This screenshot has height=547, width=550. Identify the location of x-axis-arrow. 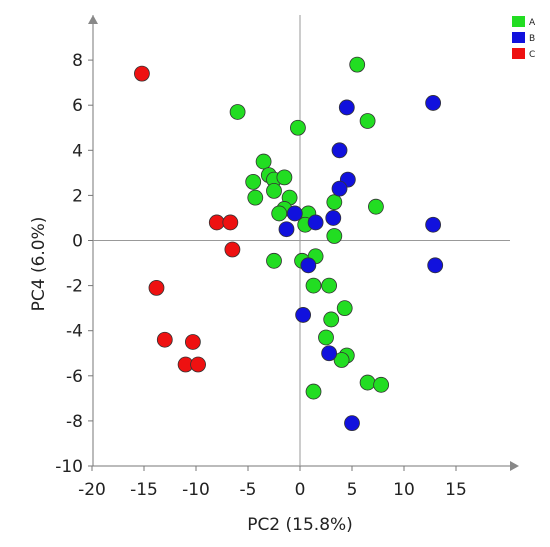
(514, 466).